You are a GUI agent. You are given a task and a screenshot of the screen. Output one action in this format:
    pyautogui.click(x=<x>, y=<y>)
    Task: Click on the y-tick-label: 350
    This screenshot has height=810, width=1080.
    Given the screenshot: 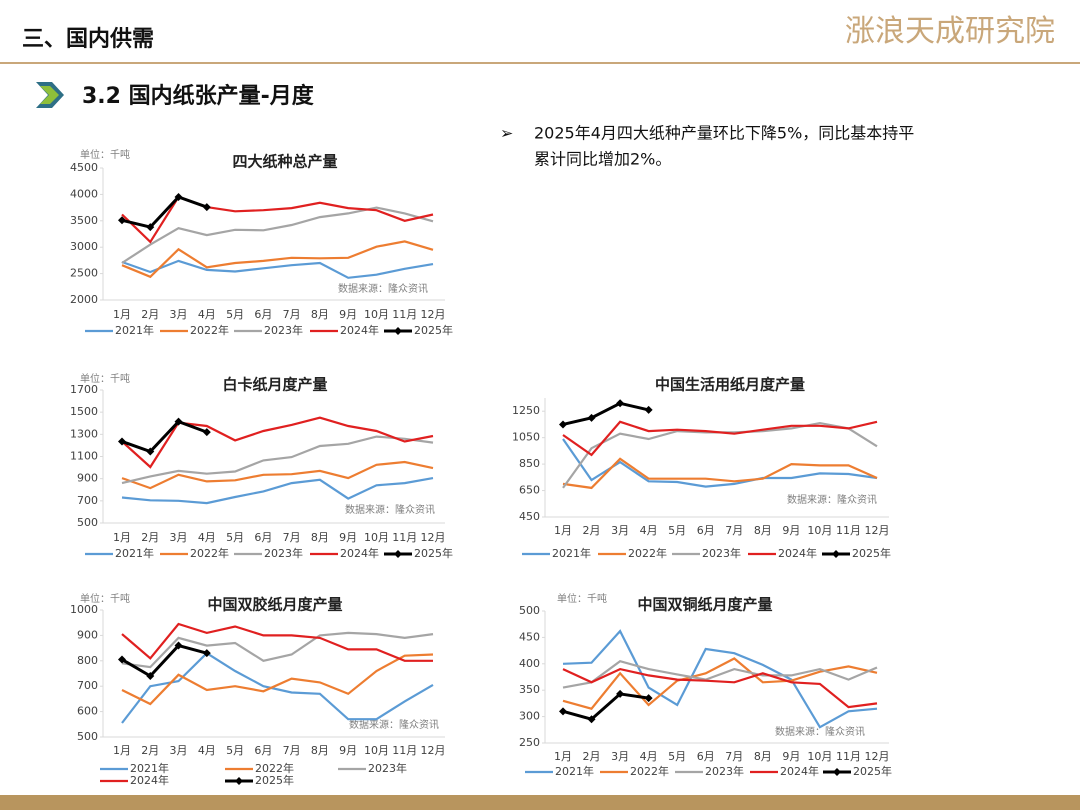 What is the action you would take?
    pyautogui.click(x=529, y=689)
    